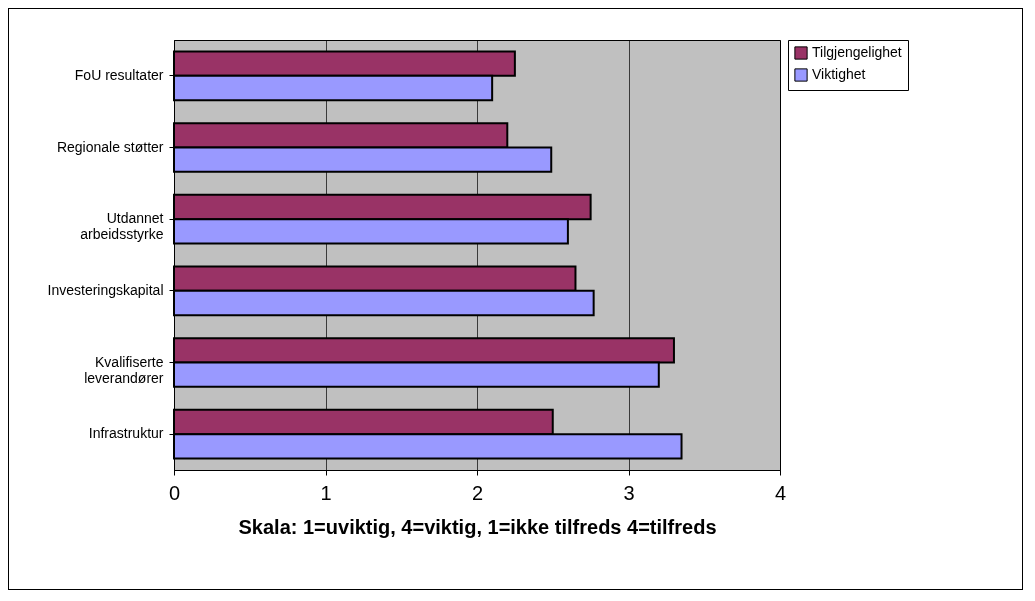 The height and width of the screenshot is (601, 1035). I want to click on legend-label: Viktighet, so click(839, 74).